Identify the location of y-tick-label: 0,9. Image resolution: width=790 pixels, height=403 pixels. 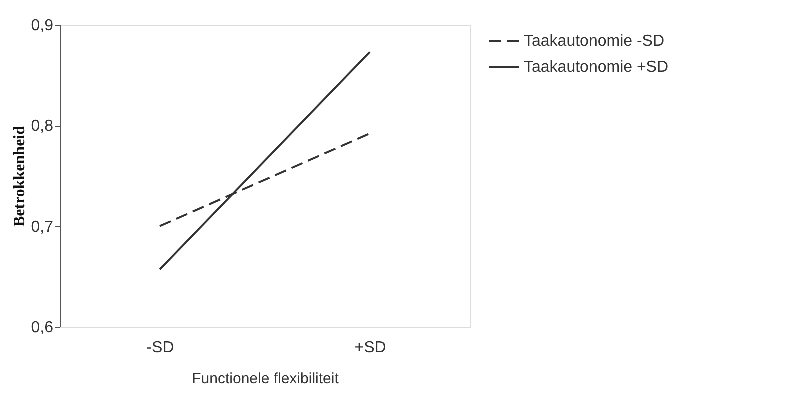
(42, 26).